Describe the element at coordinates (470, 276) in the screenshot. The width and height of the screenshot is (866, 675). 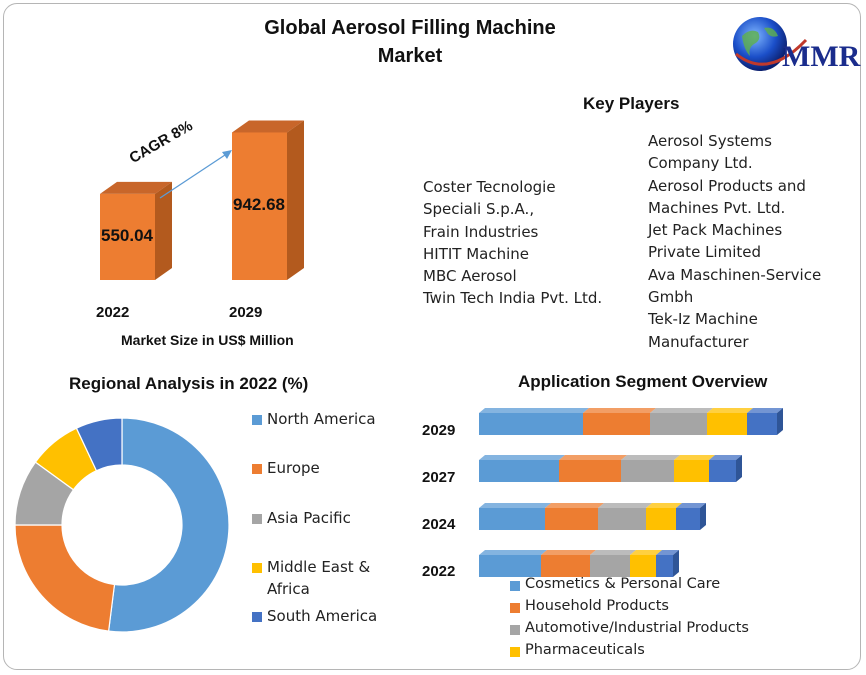
I see `key-player-line: MBC Aerosol` at that location.